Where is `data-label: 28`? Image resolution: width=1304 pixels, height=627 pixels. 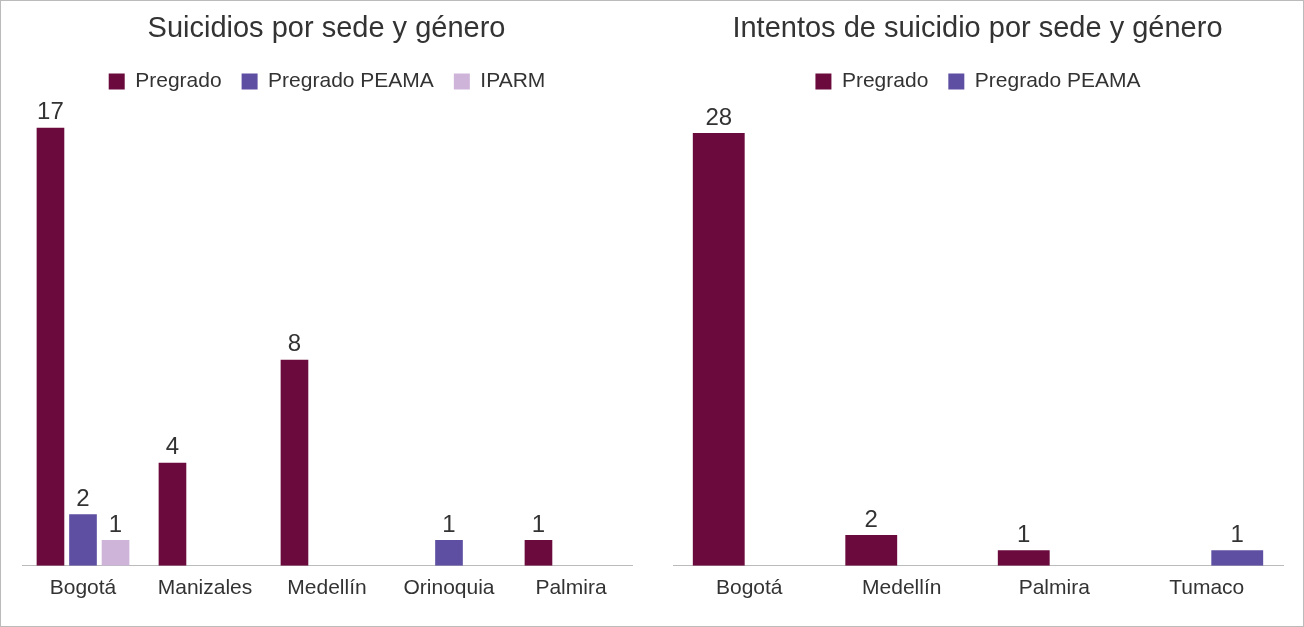
data-label: 28 is located at coordinates (718, 116).